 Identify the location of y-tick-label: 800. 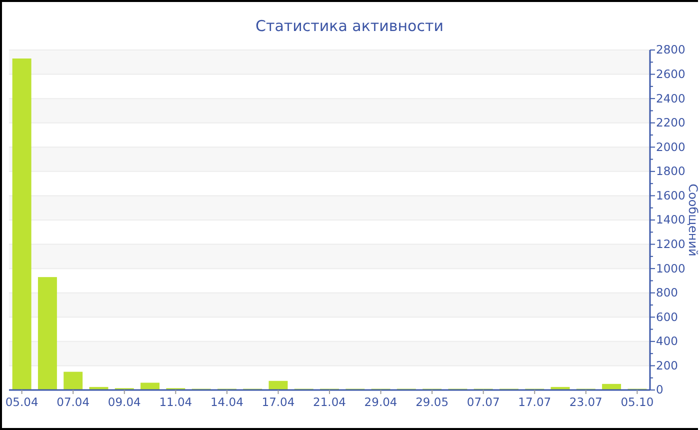
(667, 293).